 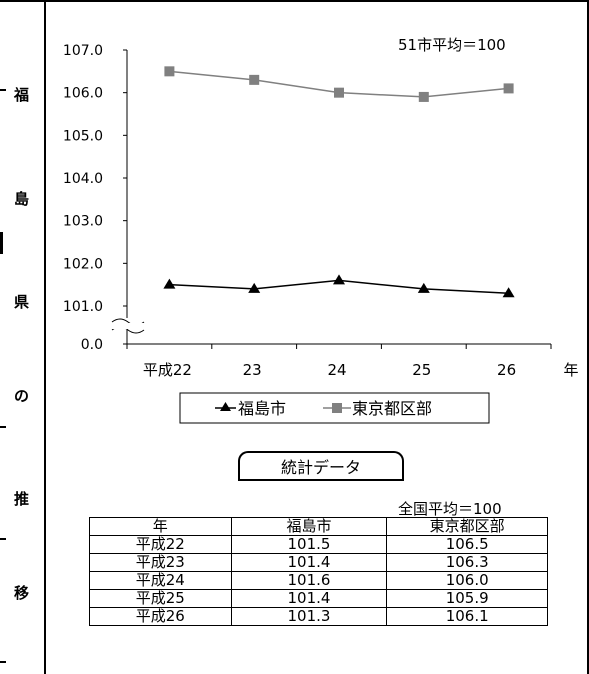 I want to click on y-tick-label: 104.0, so click(x=83, y=179).